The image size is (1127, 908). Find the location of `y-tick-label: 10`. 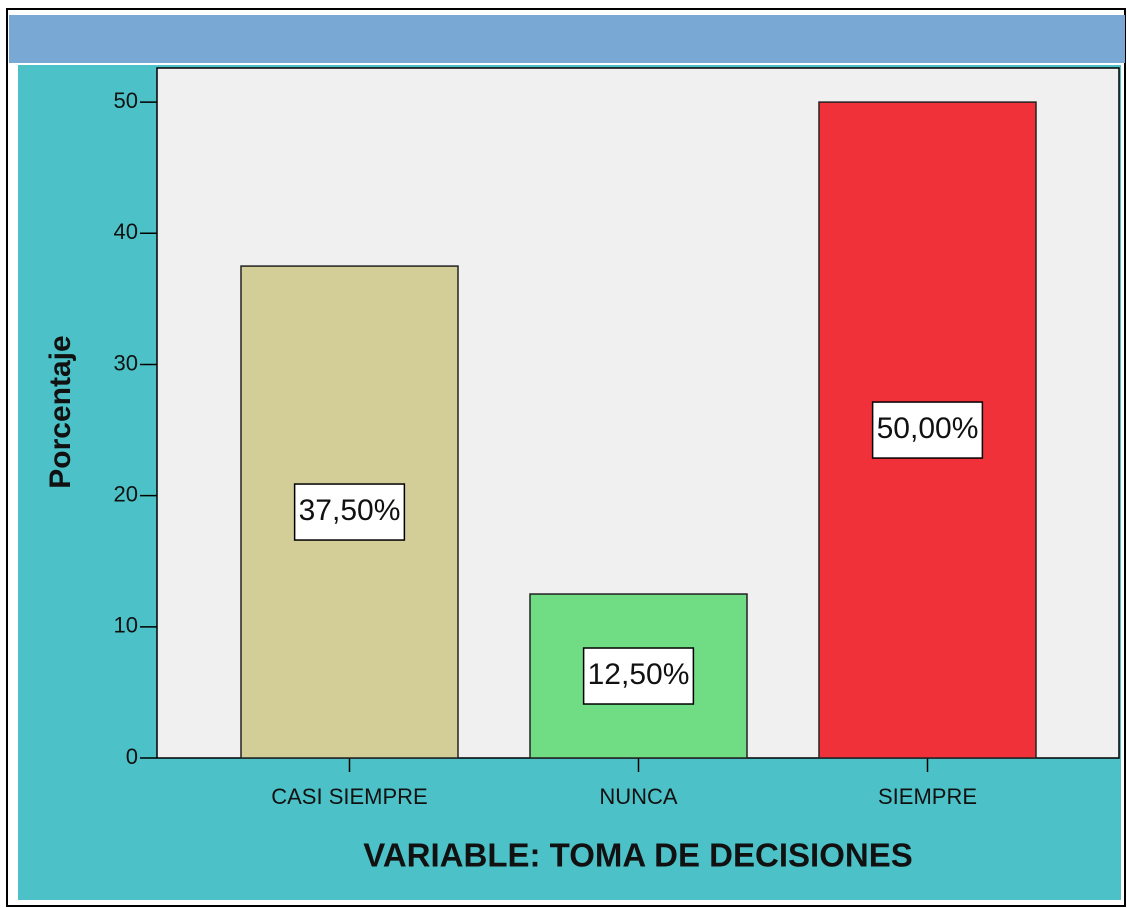

y-tick-label: 10 is located at coordinates (126, 625).